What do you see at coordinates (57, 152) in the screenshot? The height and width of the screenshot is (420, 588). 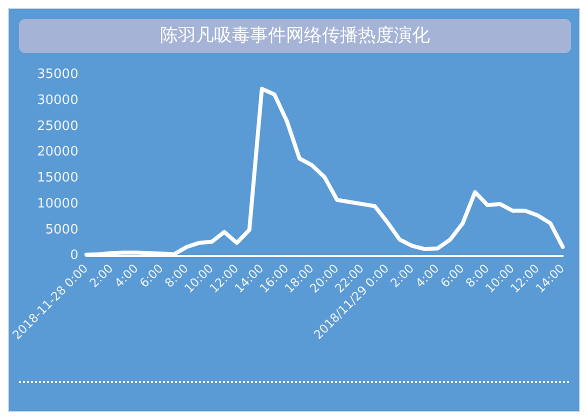 I see `y-tick-label: 20000` at bounding box center [57, 152].